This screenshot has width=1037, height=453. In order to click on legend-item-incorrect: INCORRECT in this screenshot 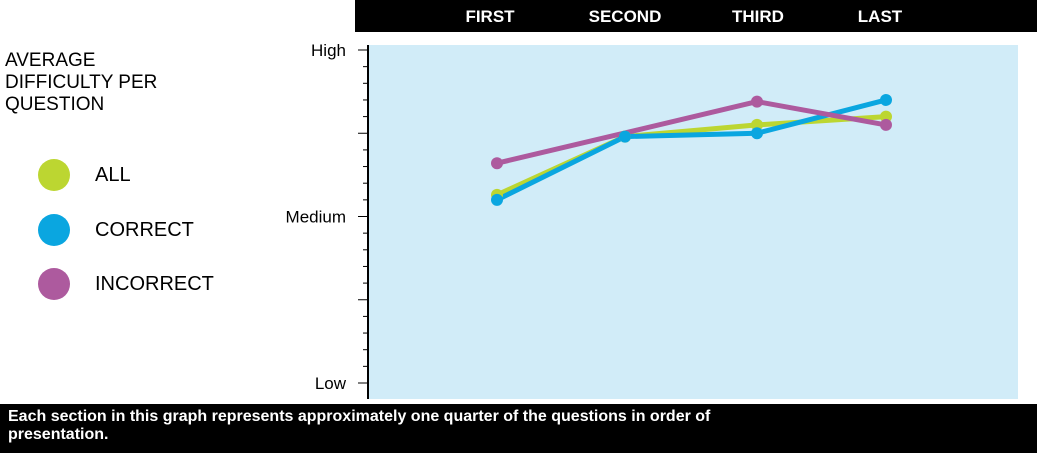, I will do `click(126, 284)`.